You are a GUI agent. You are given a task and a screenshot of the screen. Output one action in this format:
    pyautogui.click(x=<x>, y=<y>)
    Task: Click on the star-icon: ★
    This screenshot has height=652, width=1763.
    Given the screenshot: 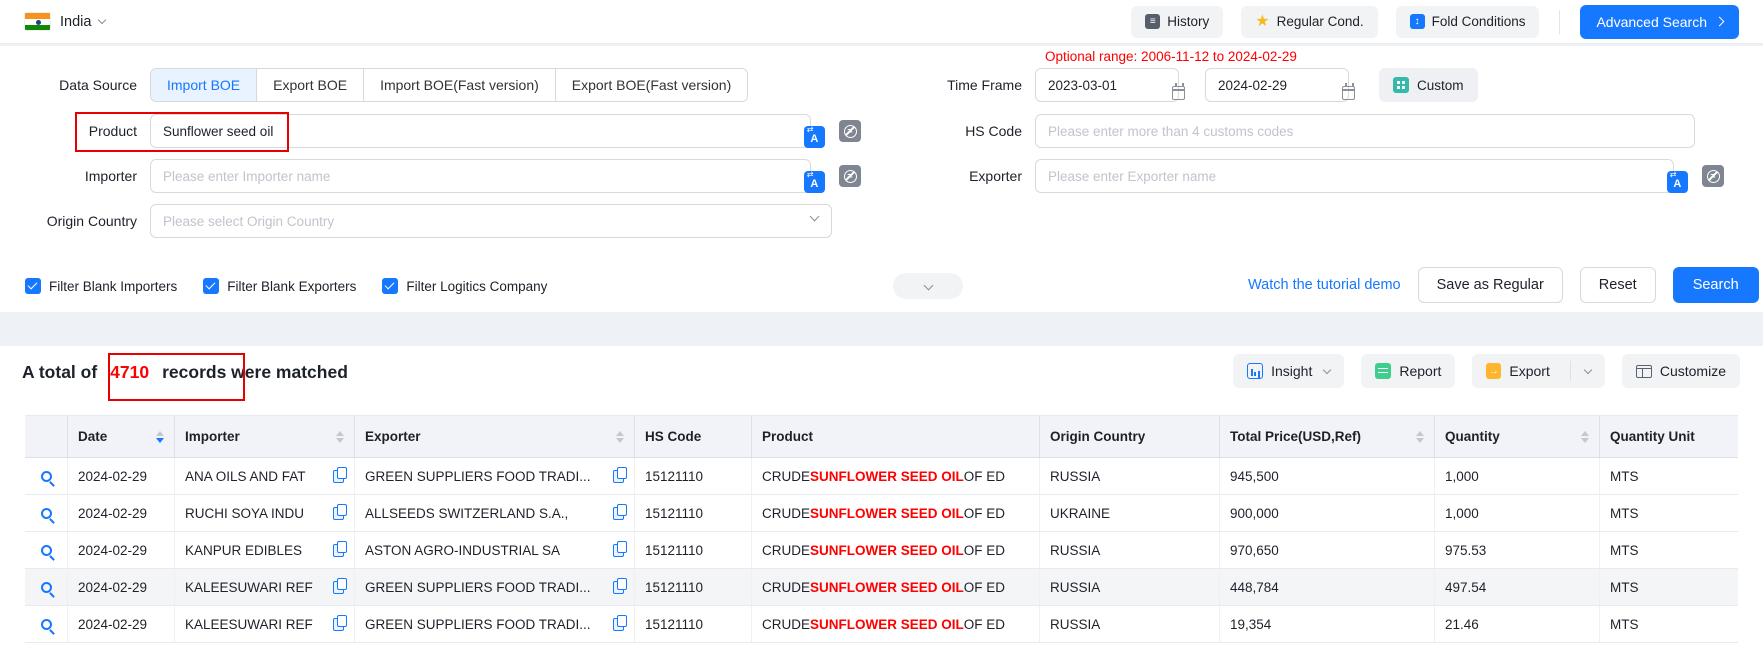 What is the action you would take?
    pyautogui.click(x=1262, y=21)
    